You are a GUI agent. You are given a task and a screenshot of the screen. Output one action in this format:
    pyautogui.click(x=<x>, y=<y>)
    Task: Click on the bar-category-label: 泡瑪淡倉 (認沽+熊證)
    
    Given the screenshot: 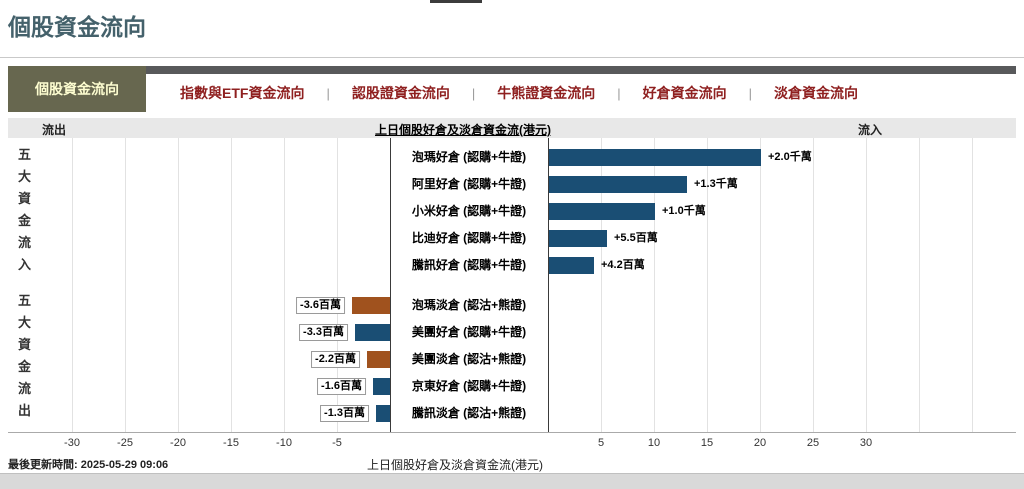 What is the action you would take?
    pyautogui.click(x=469, y=305)
    